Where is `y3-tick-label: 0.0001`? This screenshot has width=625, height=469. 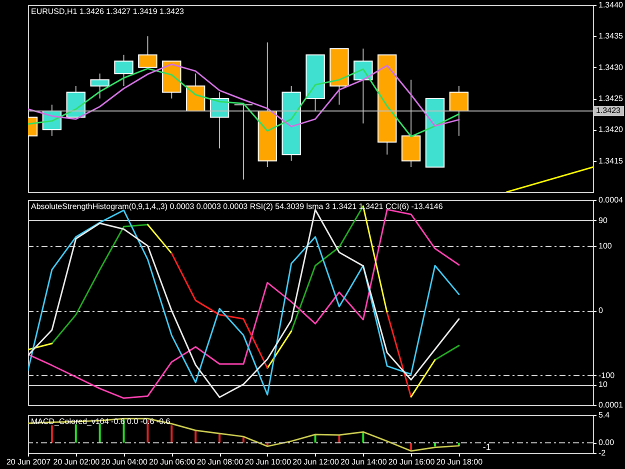 y3-tick-label: 0.0001 is located at coordinates (611, 405).